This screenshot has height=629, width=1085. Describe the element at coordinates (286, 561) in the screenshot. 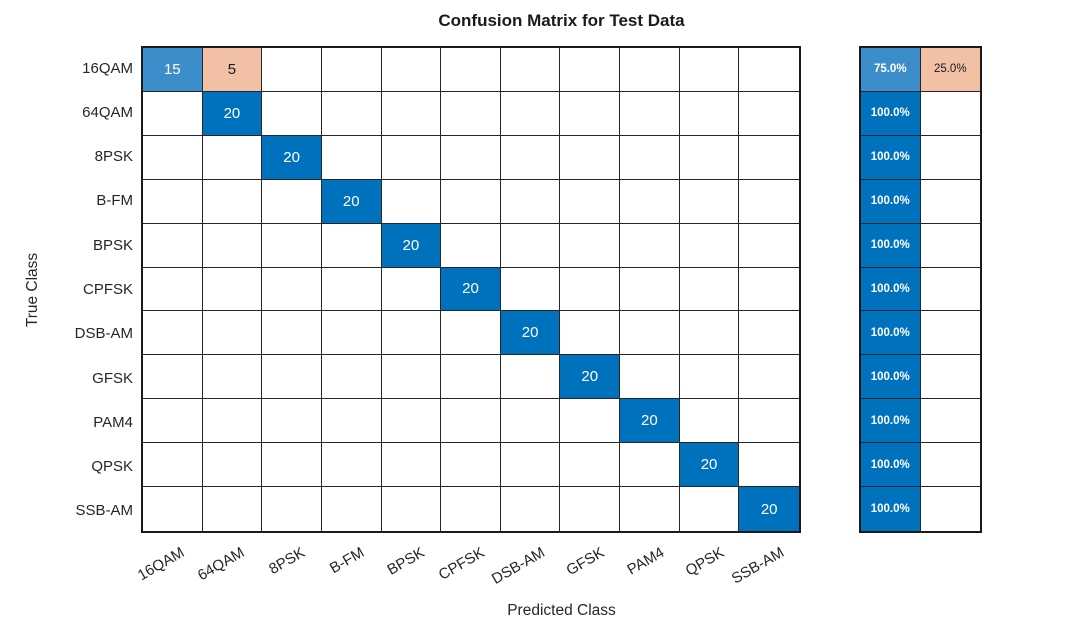

I see `x-tick-label: 8PSK` at that location.